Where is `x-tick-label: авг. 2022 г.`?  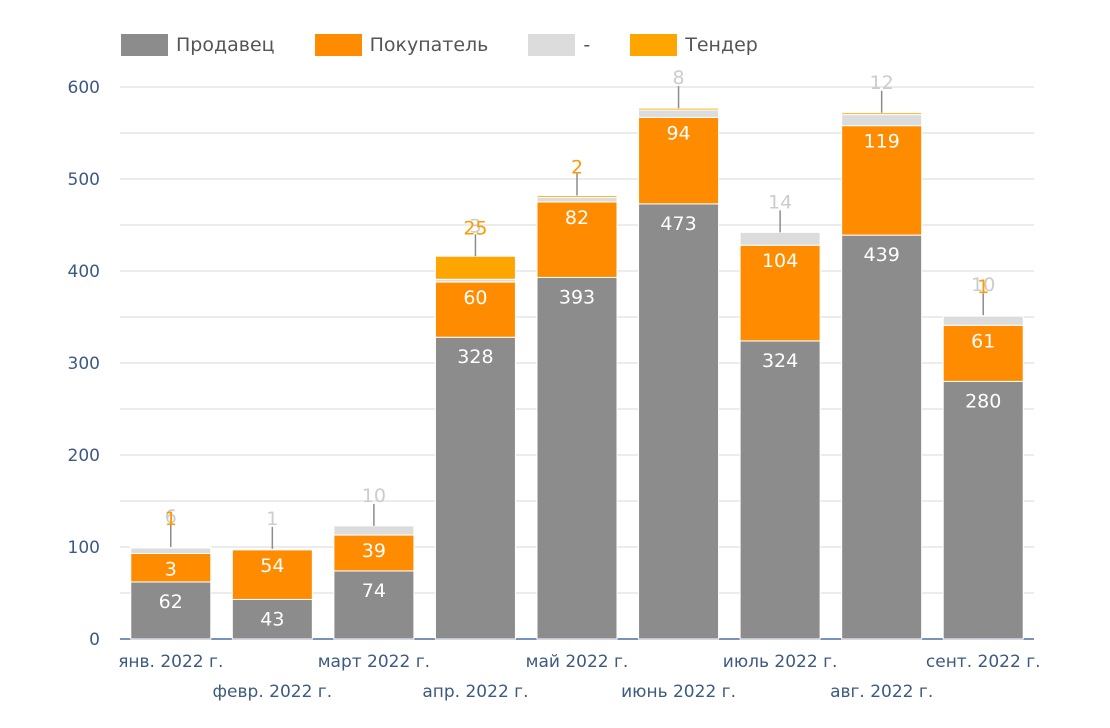 x-tick-label: авг. 2022 г. is located at coordinates (881, 692).